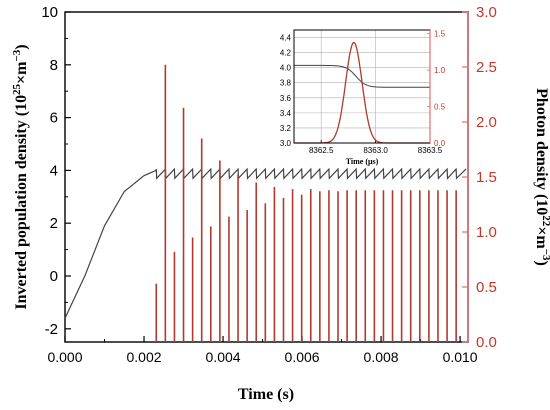 The height and width of the screenshot is (410, 550). I want to click on inset-left-tick-label: 3.6, so click(286, 98).